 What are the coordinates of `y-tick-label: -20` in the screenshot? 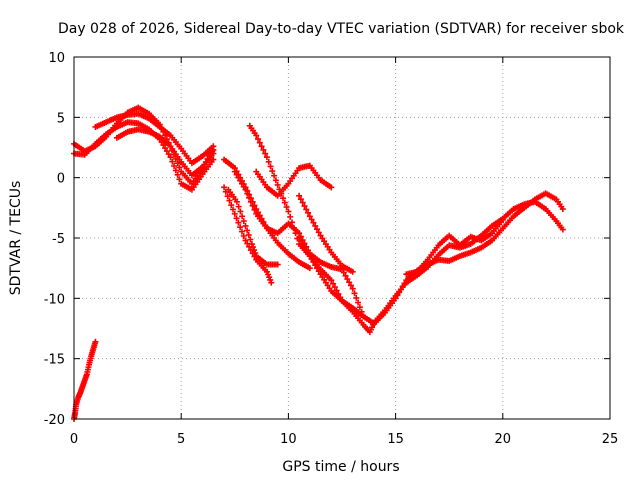 It's located at (54, 420).